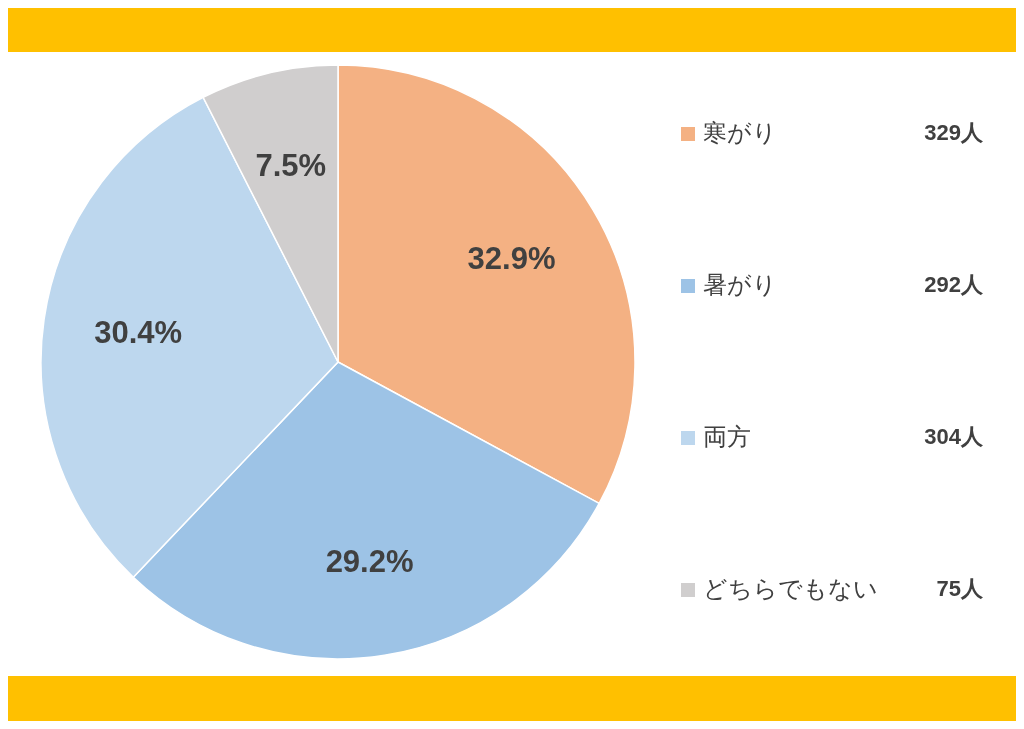 Image resolution: width=1024 pixels, height=729 pixels. What do you see at coordinates (953, 437) in the screenshot?
I see `text: 304人` at bounding box center [953, 437].